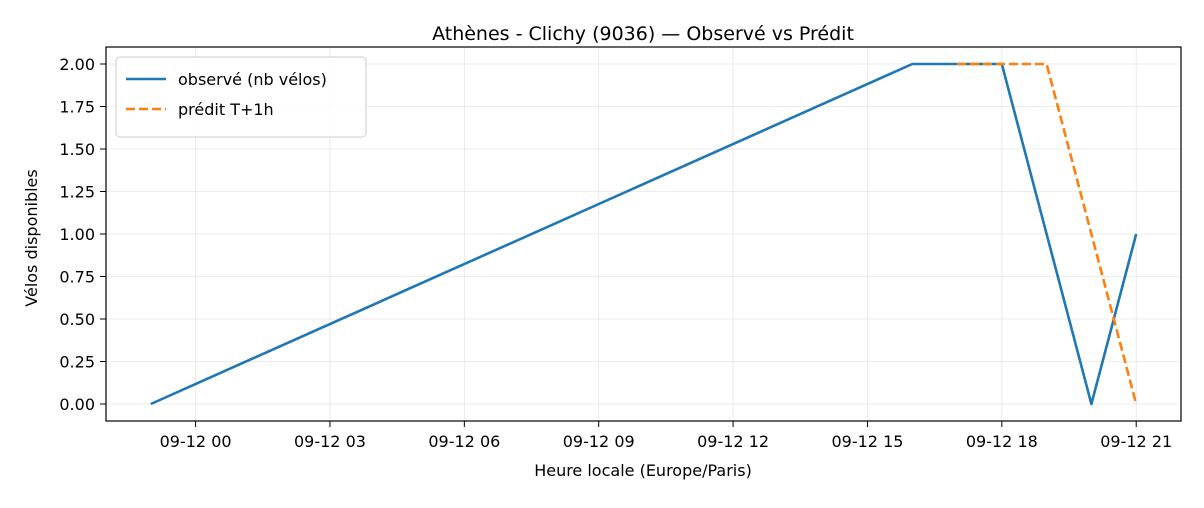  I want to click on x-tick-label: 09-12 21, so click(1136, 441).